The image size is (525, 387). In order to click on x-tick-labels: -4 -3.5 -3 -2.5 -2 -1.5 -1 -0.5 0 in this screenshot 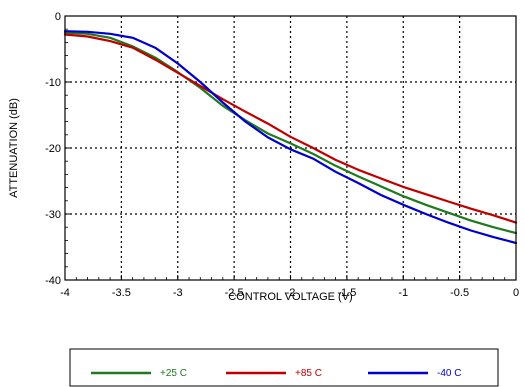, I will do `click(289, 293)`.